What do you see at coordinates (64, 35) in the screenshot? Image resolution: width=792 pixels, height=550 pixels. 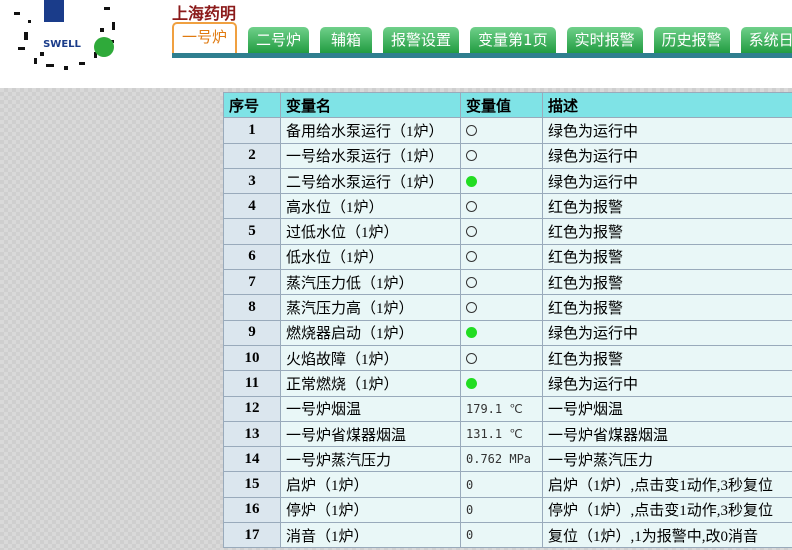 I see `logo: SWELL` at bounding box center [64, 35].